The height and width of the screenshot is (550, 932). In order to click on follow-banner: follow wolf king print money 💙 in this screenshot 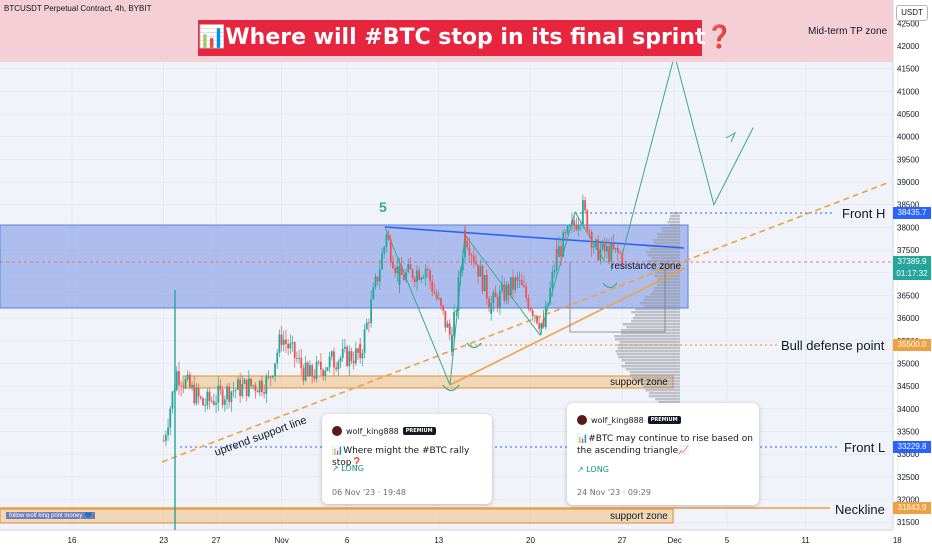, I will do `click(50, 515)`.